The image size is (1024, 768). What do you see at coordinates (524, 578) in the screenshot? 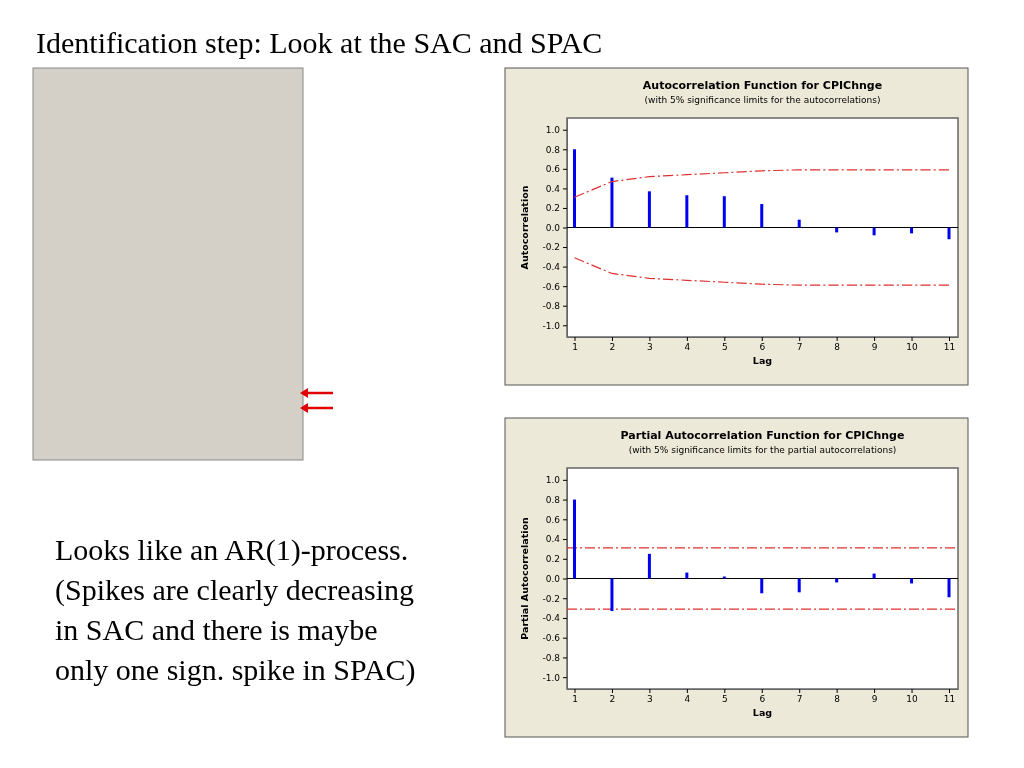
I see `y-axis-title: Partial Autocorrelation` at bounding box center [524, 578].